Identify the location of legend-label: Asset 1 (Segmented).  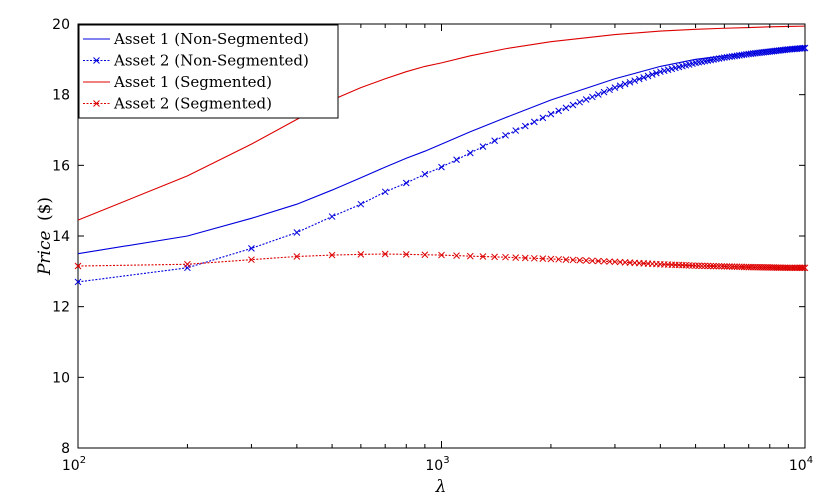
(192, 82).